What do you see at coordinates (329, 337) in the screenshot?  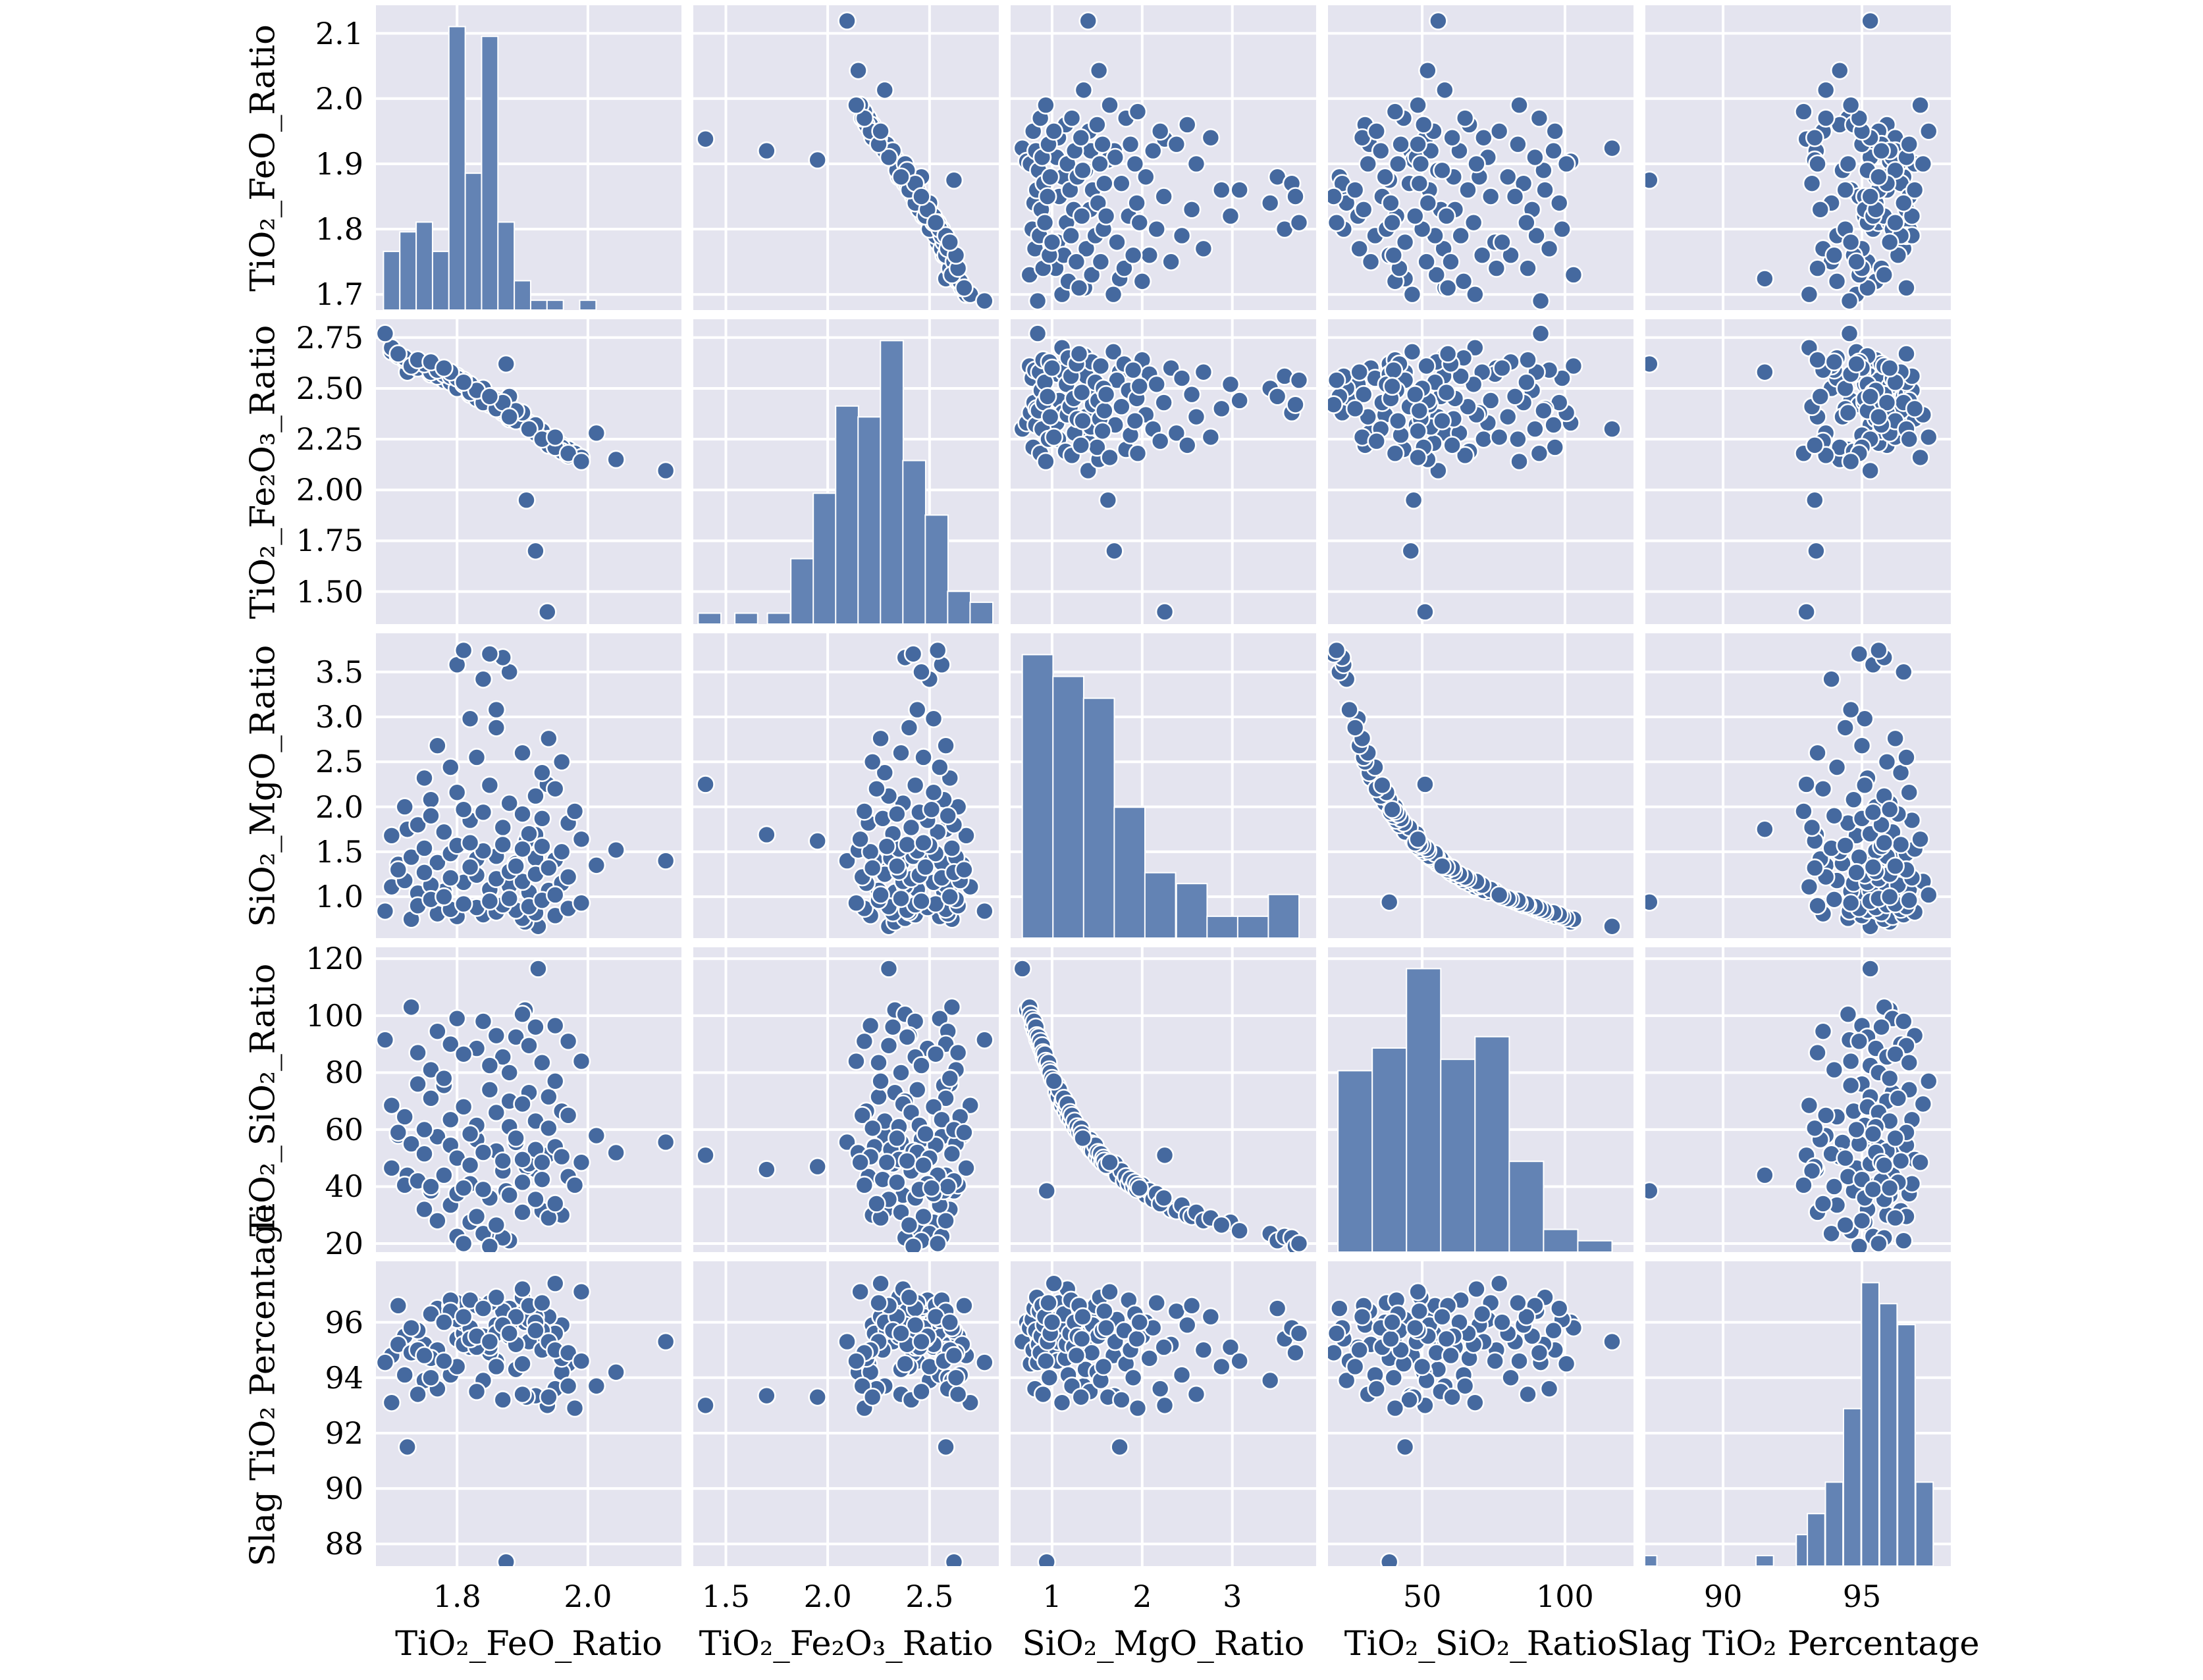 I see `y-tick-label: 2.75` at bounding box center [329, 337].